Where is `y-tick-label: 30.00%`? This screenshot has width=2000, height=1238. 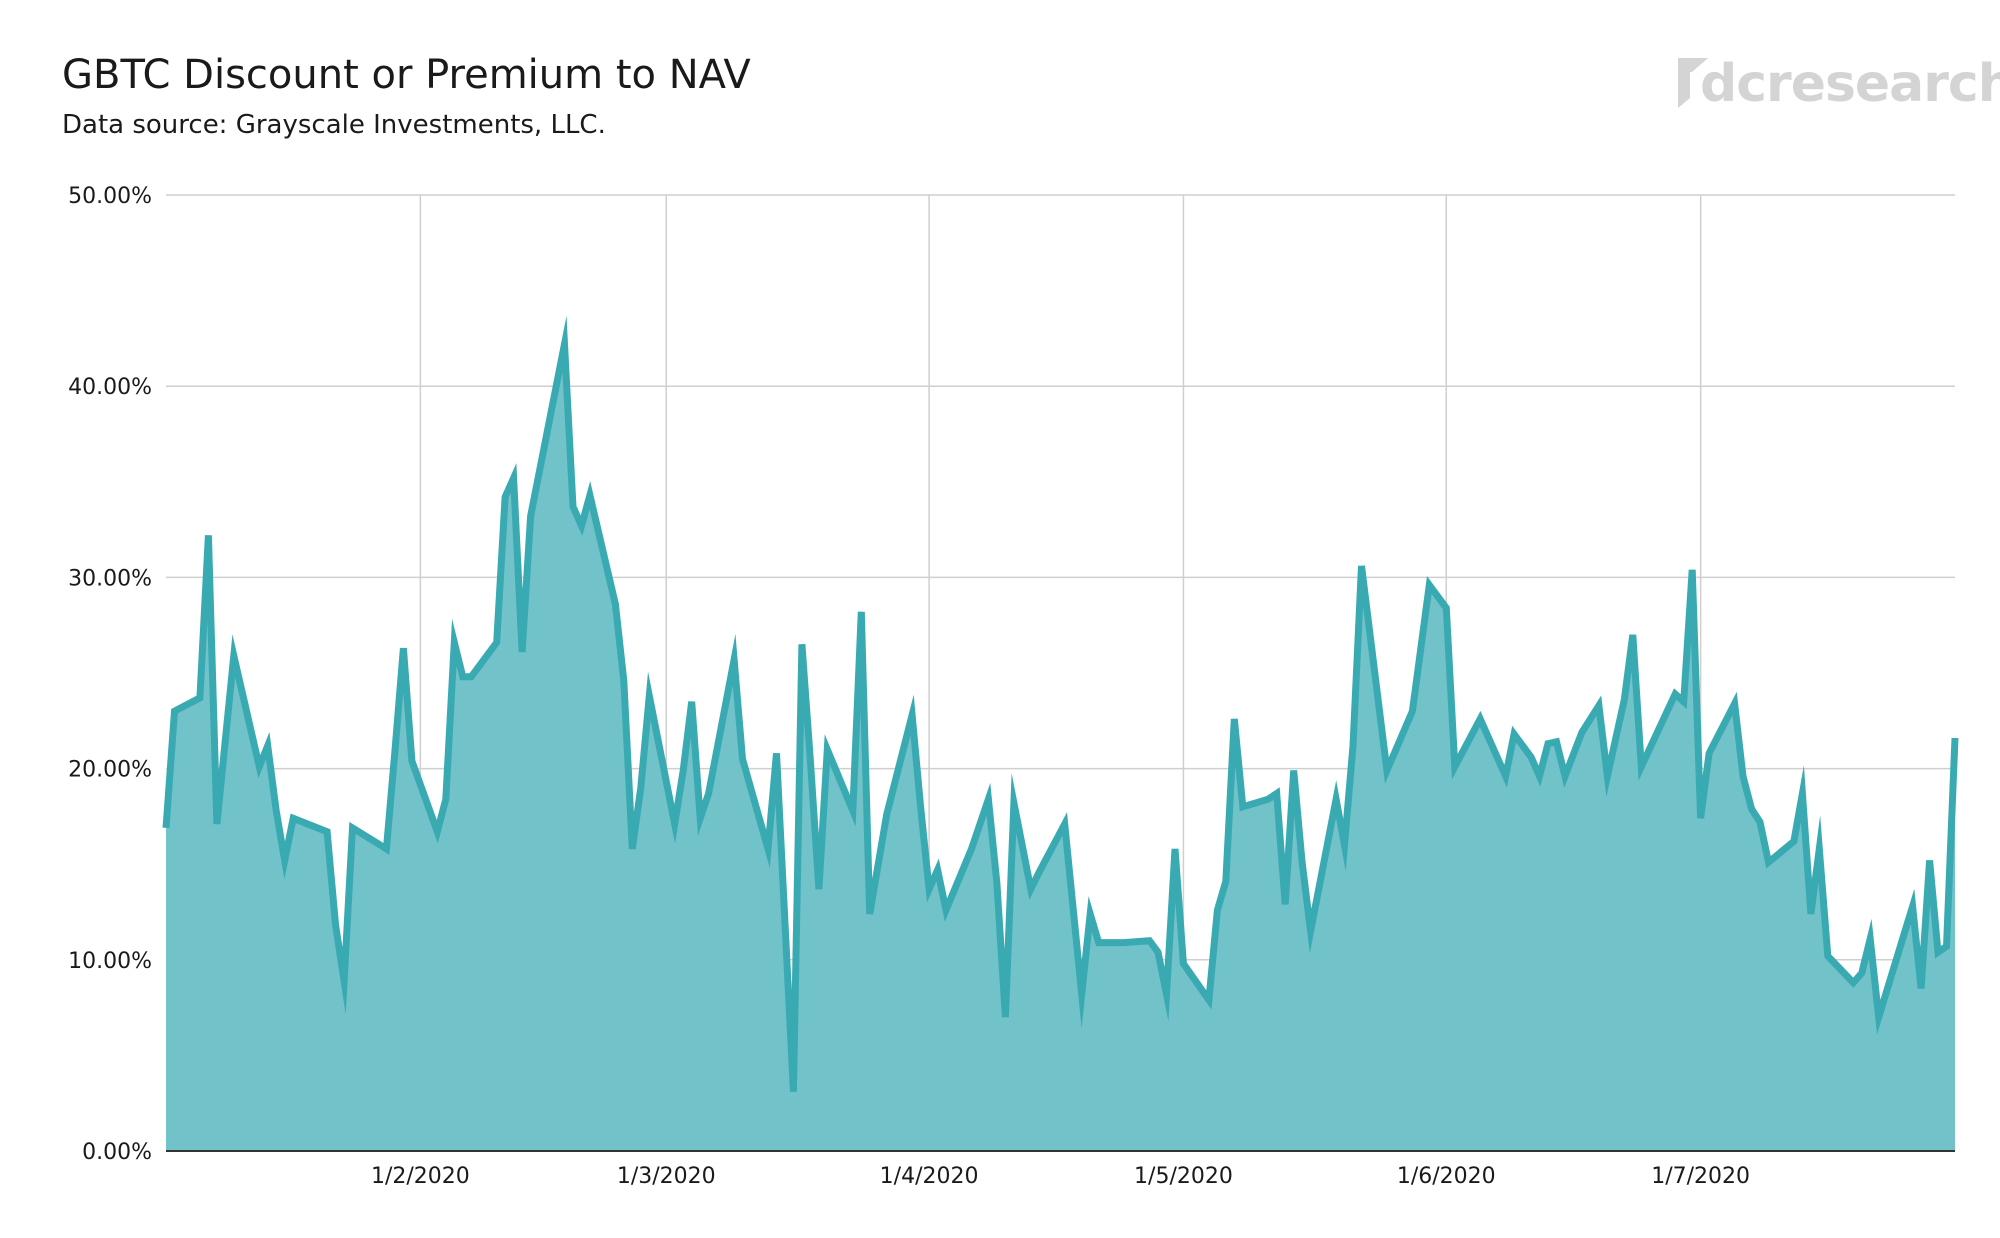
y-tick-label: 30.00% is located at coordinates (110, 578).